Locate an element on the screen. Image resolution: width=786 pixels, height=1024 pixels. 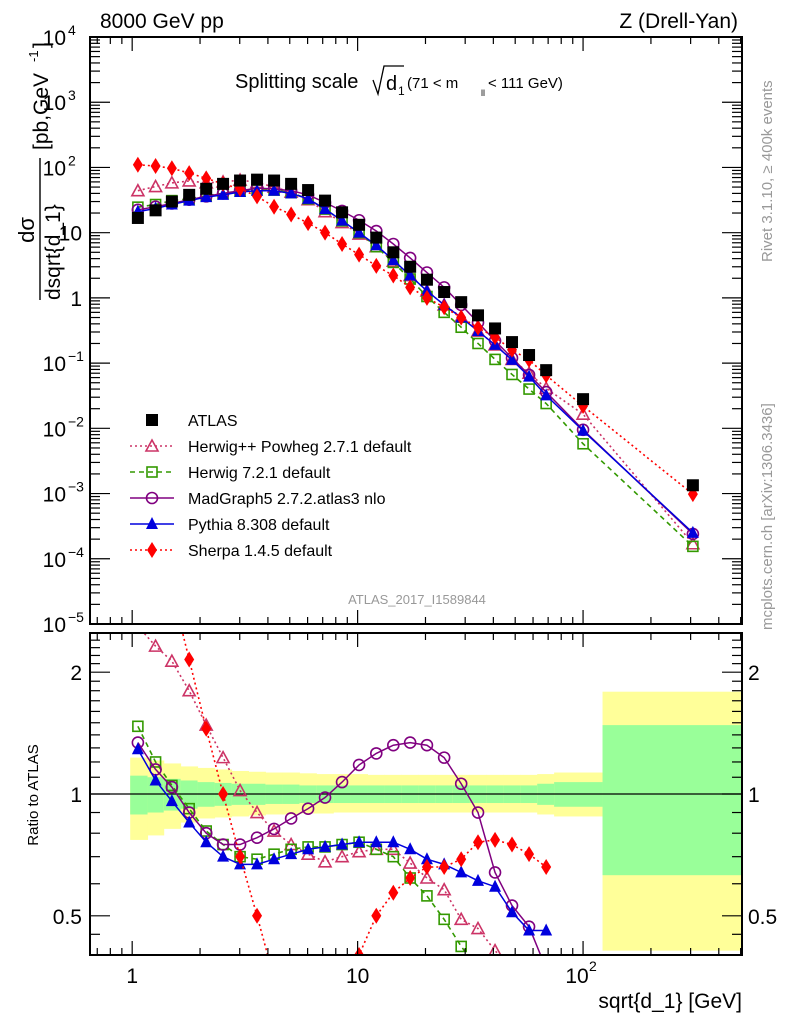
ratio-y-tick-label: 2 is located at coordinates (76, 673).